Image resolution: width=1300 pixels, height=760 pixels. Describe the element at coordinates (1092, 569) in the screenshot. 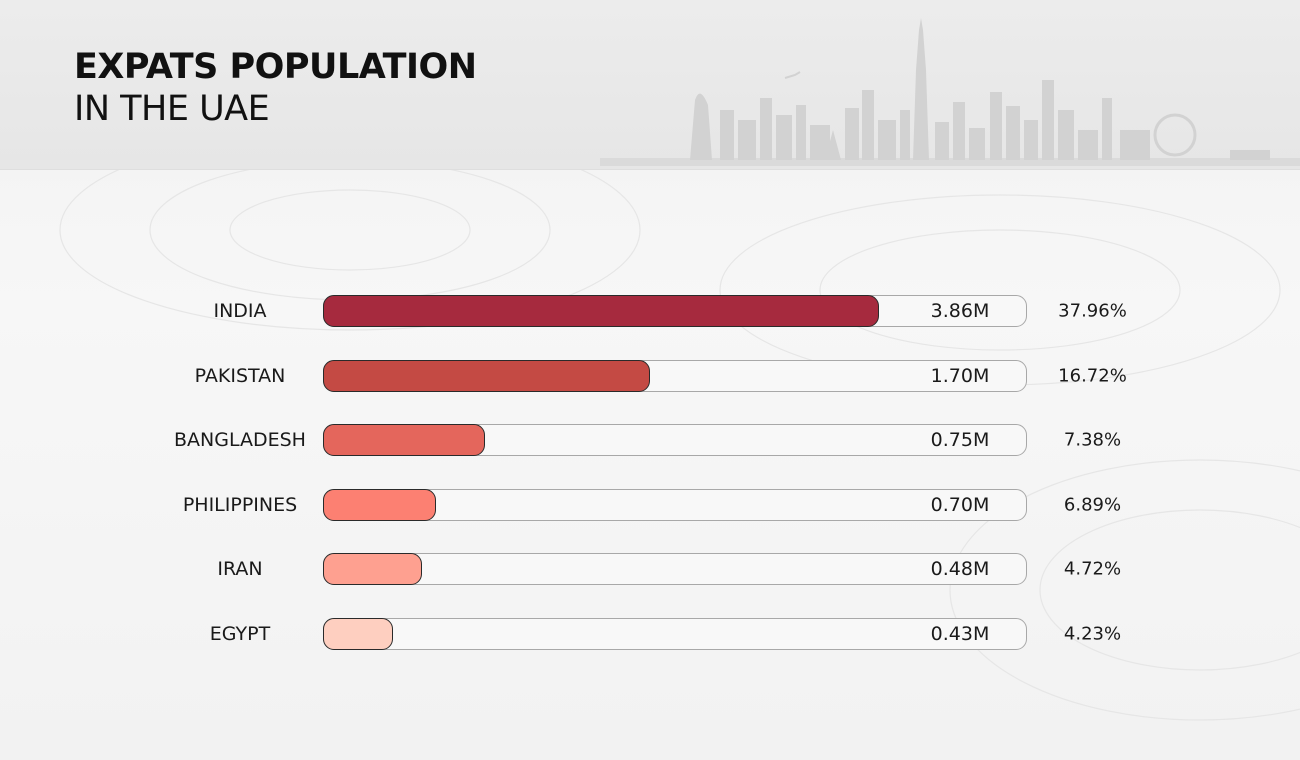

I see `percentage-label-iran: 4.72%` at that location.